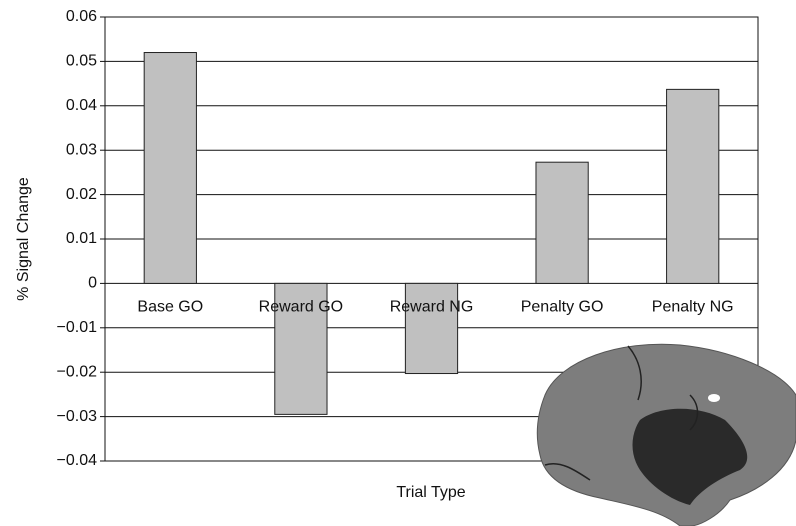 This screenshot has height=526, width=796. I want to click on brain-sulci, so click(621, 413).